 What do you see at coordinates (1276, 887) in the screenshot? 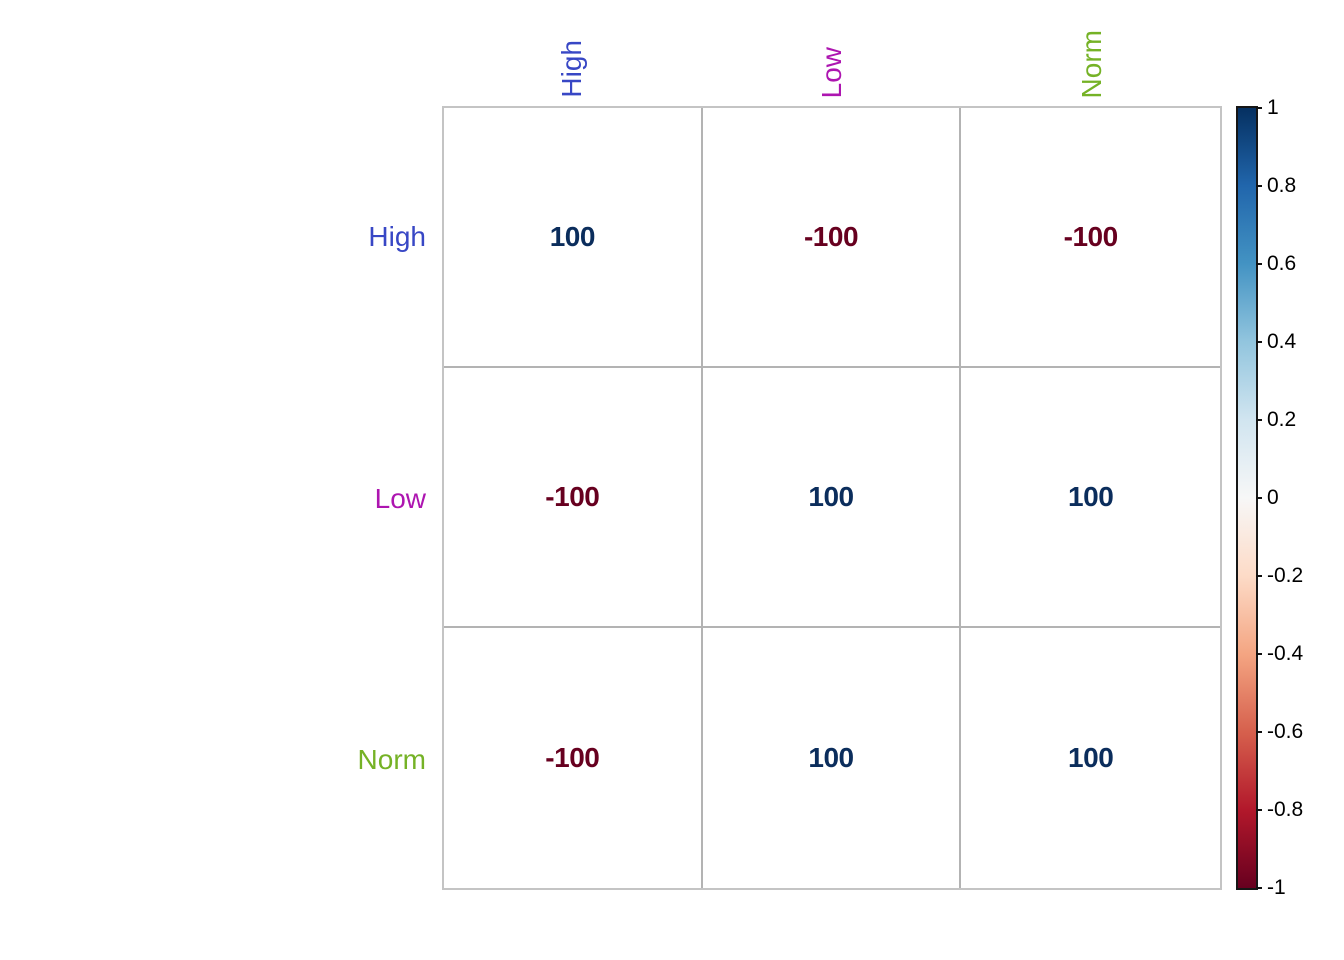
I see `tick-label: -1` at bounding box center [1276, 887].